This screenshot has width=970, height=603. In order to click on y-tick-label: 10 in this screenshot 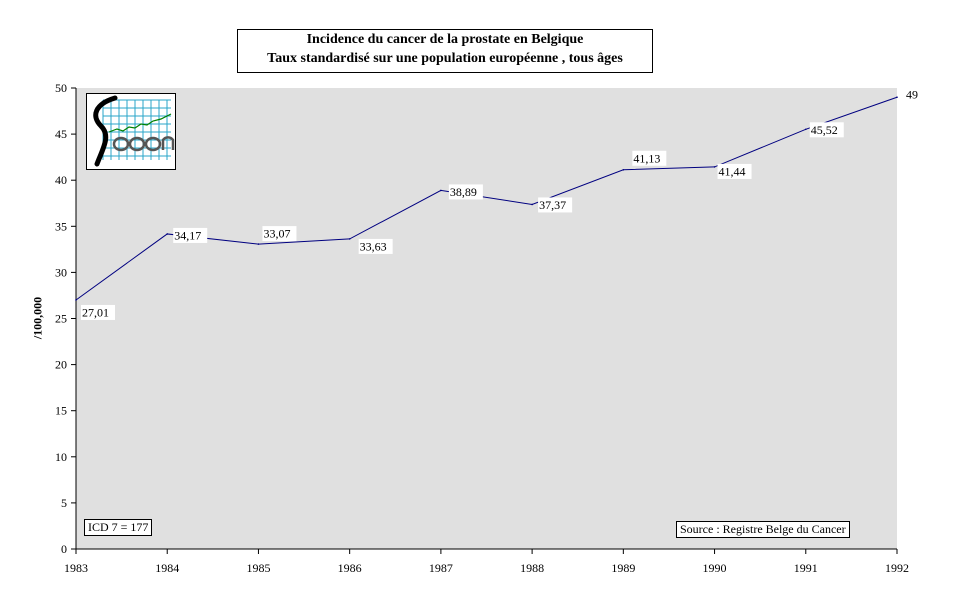, I will do `click(61, 457)`.